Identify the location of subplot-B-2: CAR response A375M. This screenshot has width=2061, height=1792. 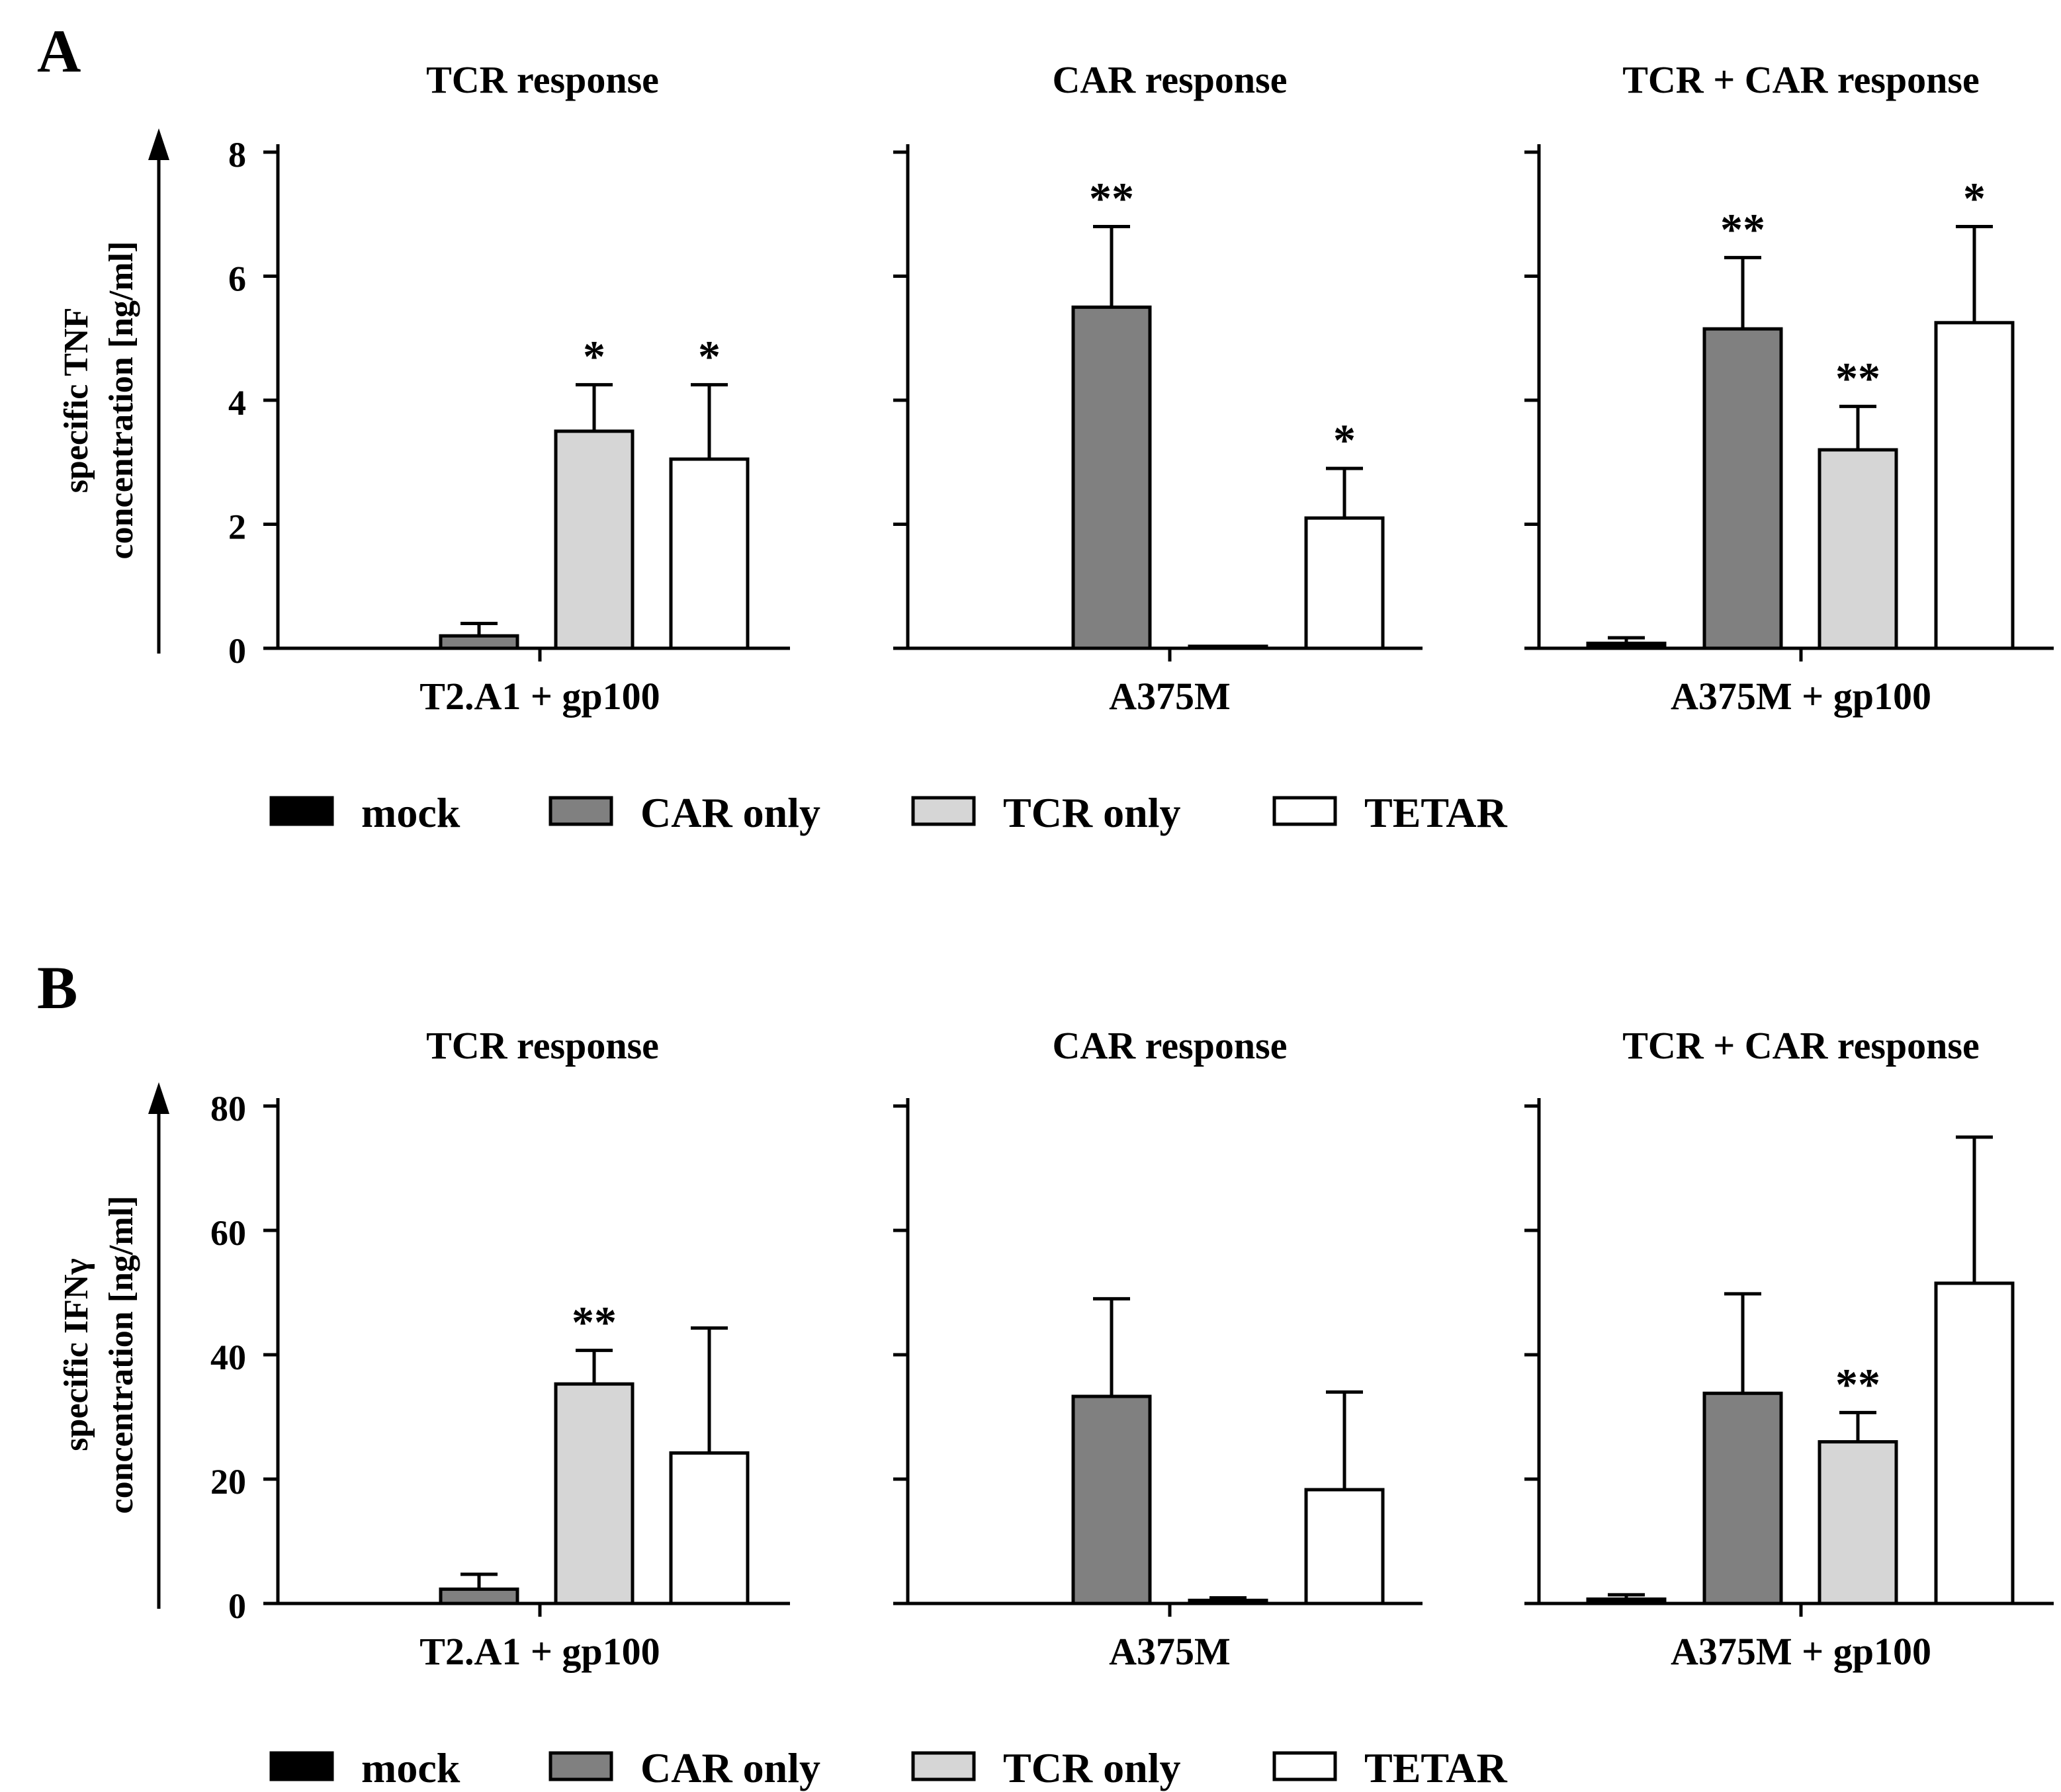
(1158, 1348).